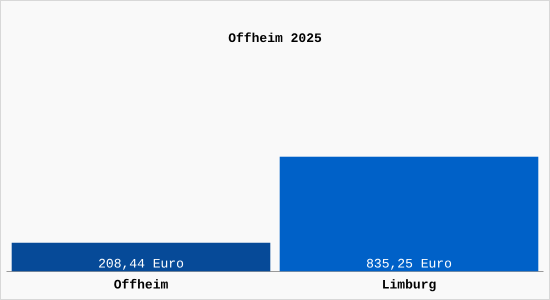  Describe the element at coordinates (409, 284) in the screenshot. I see `x-tick-label: Limburg` at that location.